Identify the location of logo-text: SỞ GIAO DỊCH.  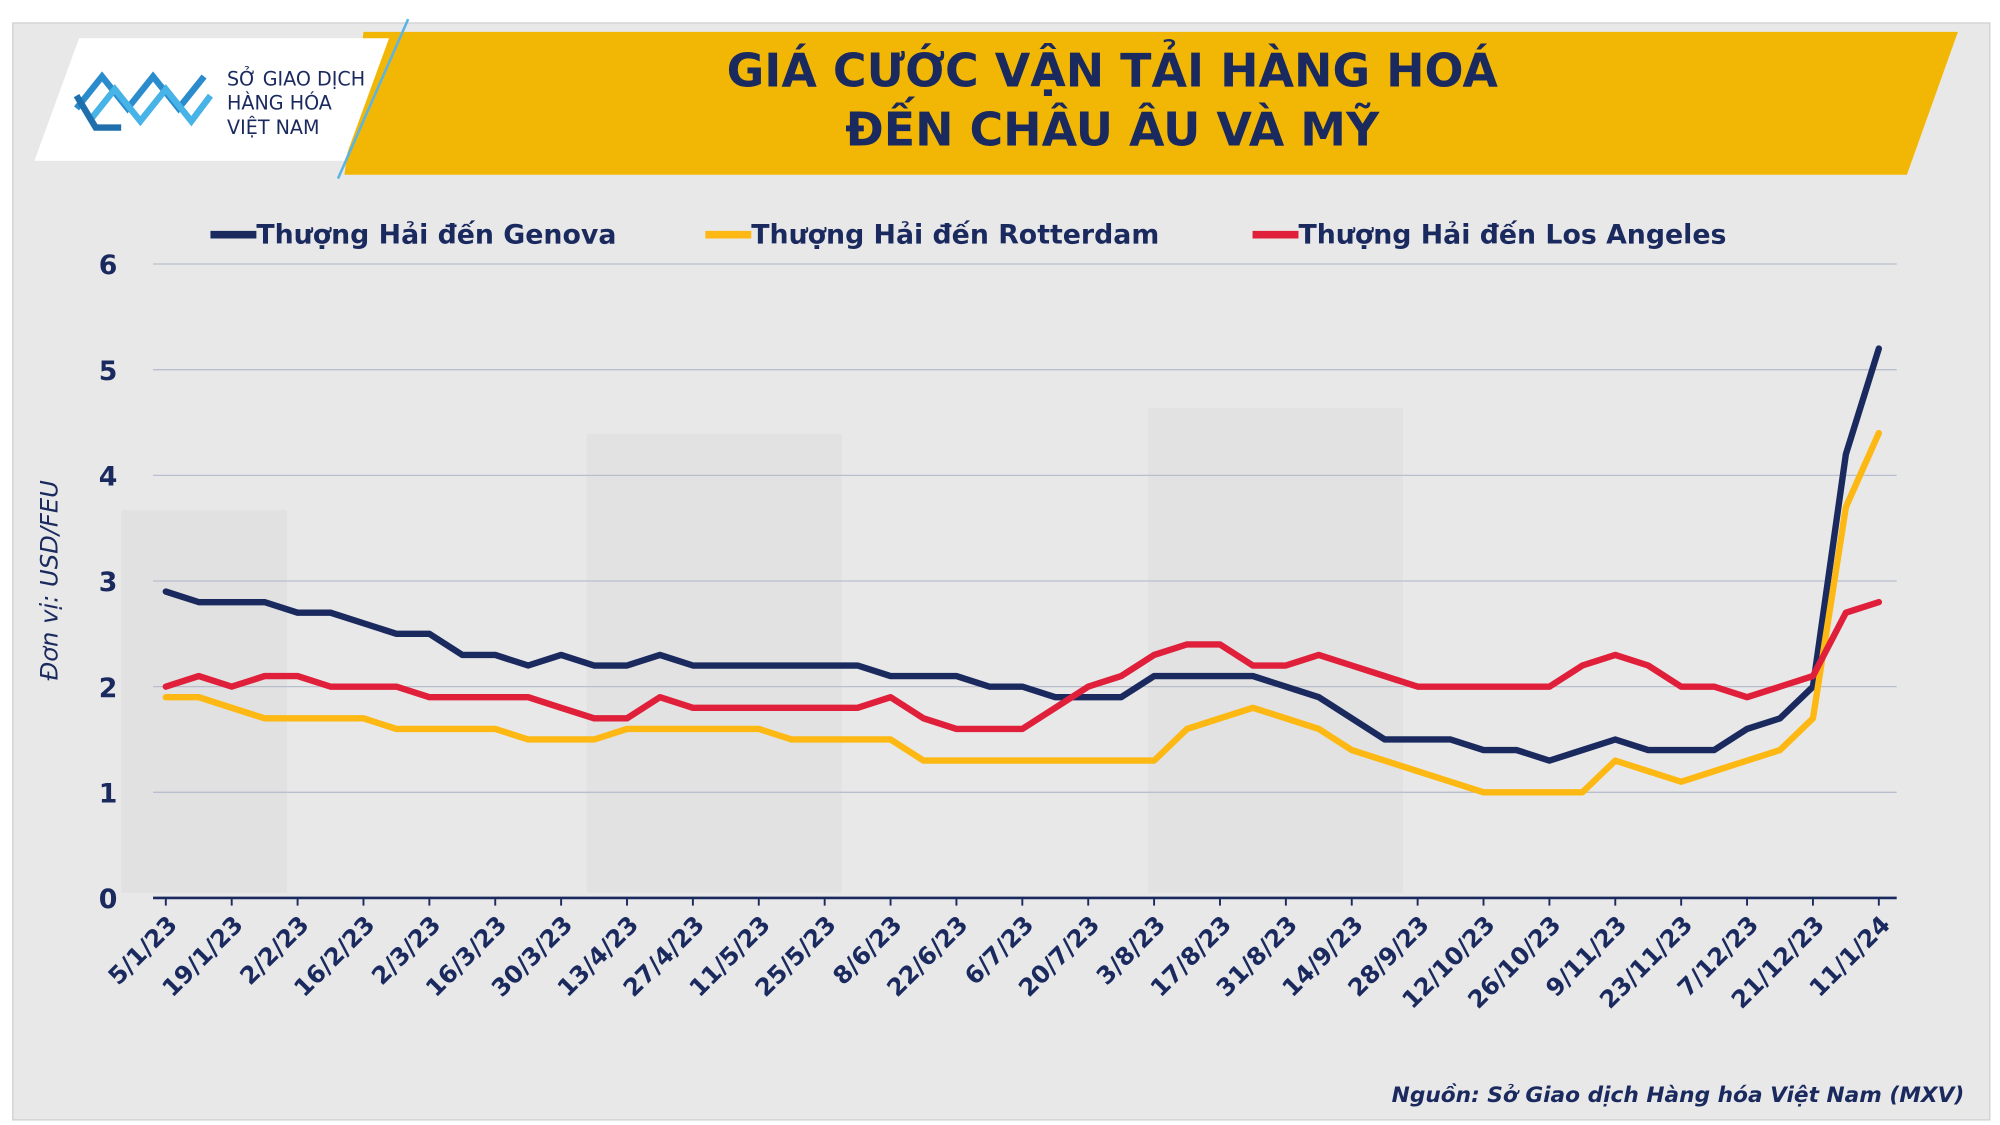
(296, 77).